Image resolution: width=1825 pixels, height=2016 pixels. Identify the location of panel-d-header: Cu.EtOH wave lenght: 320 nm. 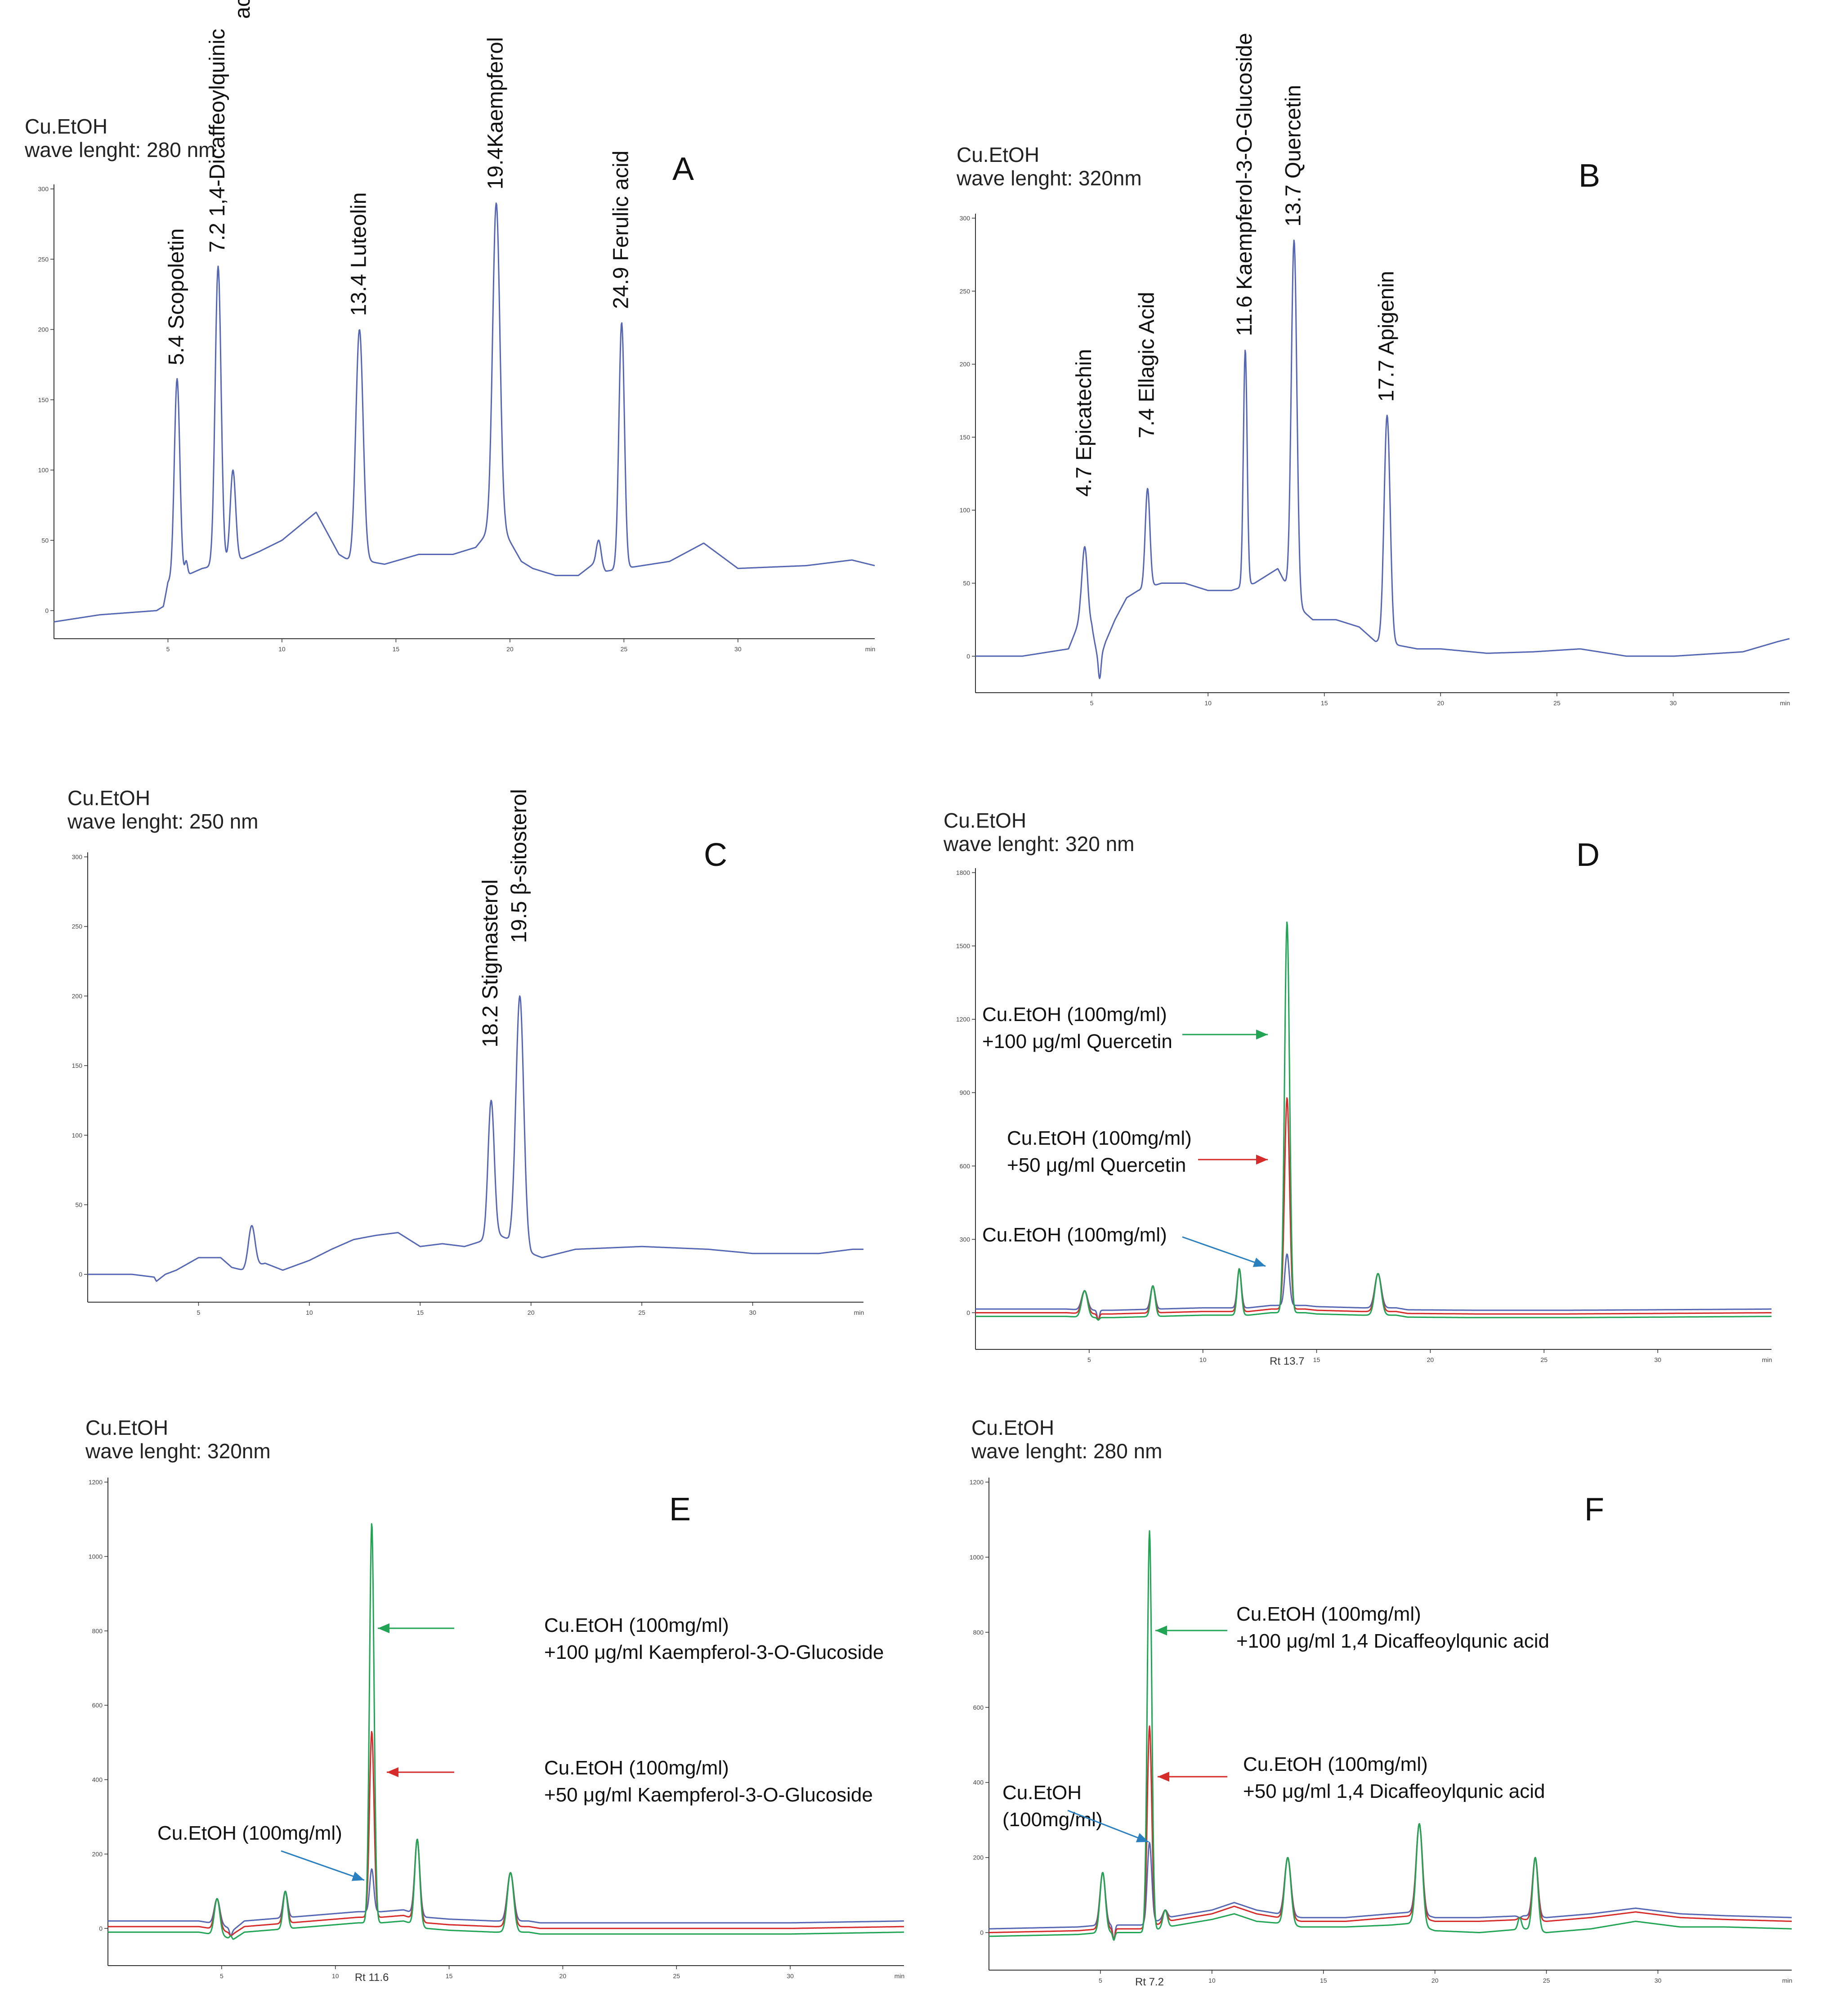
(1039, 832).